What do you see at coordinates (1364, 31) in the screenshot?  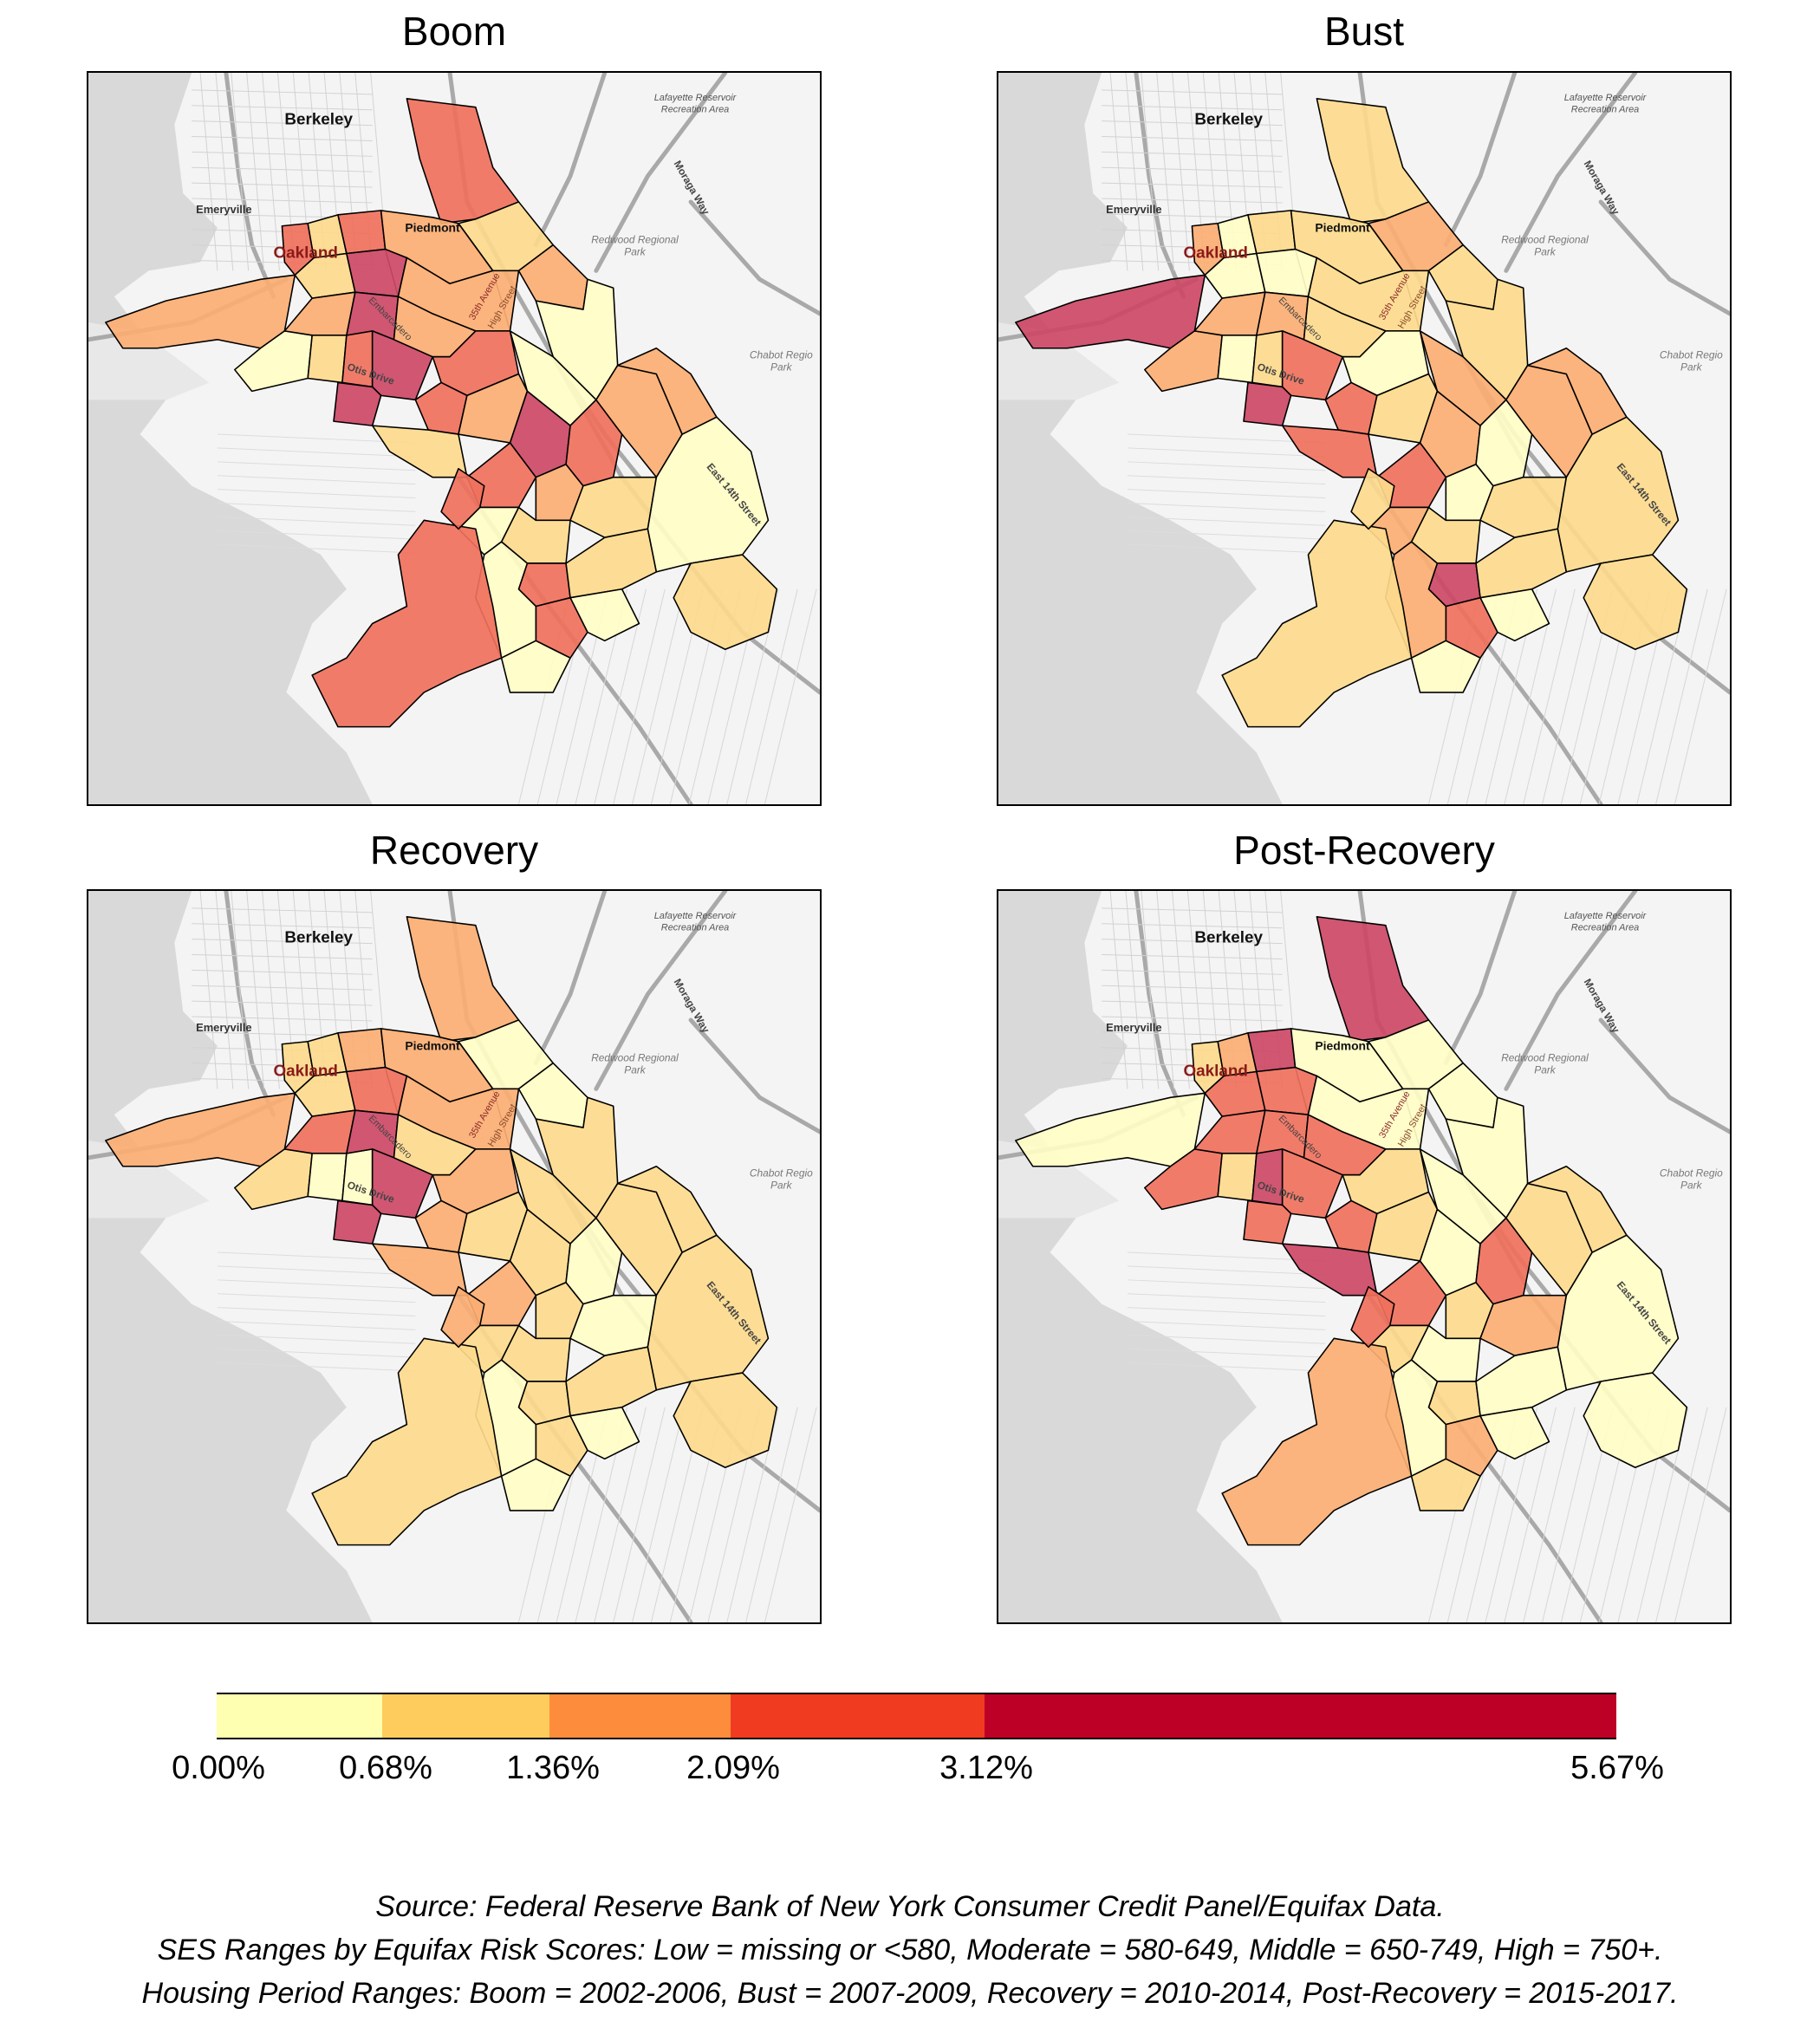 I see `panel-title-bust: Bust` at bounding box center [1364, 31].